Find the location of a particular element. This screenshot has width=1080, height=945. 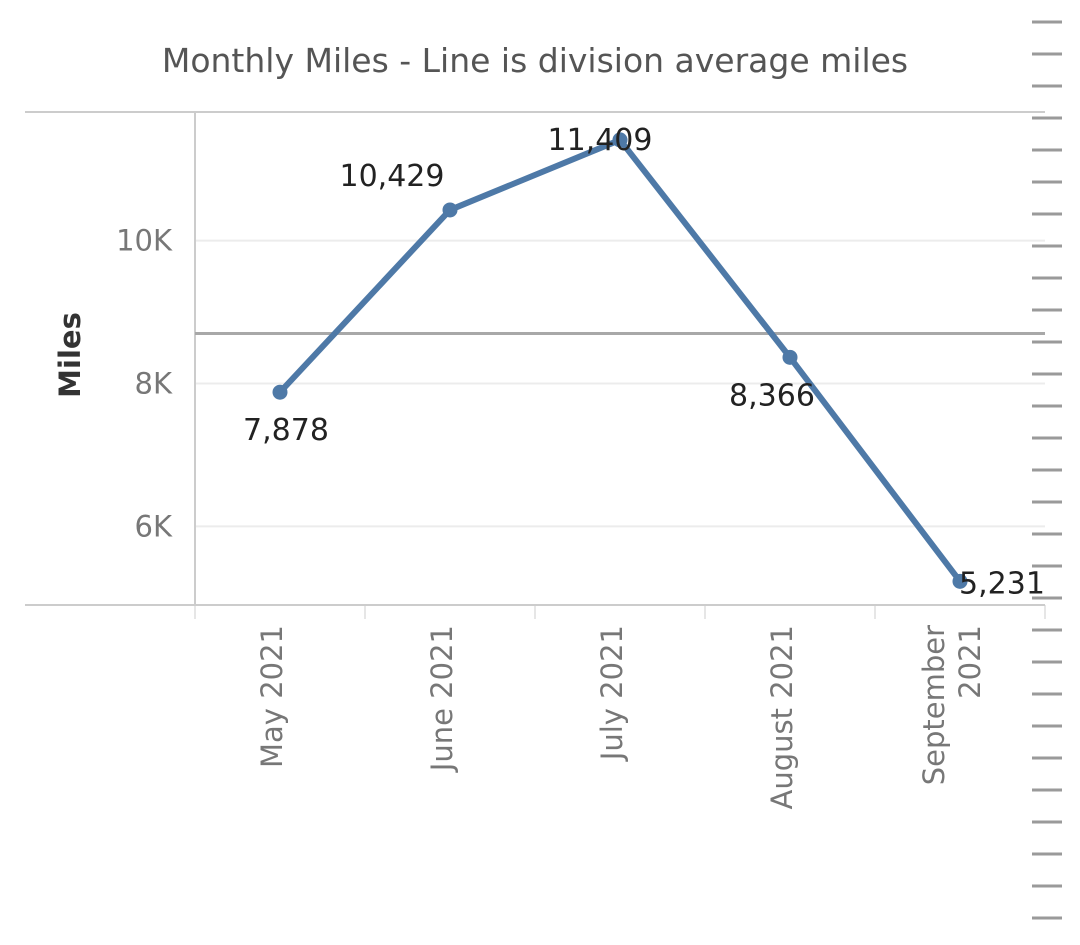

x-tick-label: June 2021 is located at coordinates (442, 699).